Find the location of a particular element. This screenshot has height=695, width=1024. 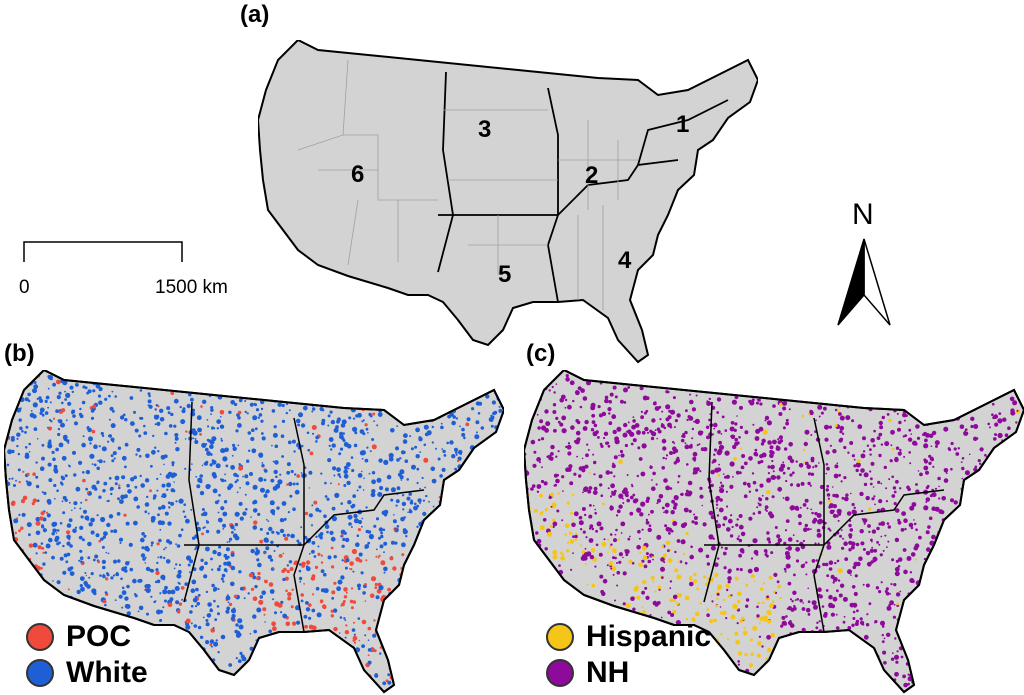

legend-swatch-poc is located at coordinates (40, 637).